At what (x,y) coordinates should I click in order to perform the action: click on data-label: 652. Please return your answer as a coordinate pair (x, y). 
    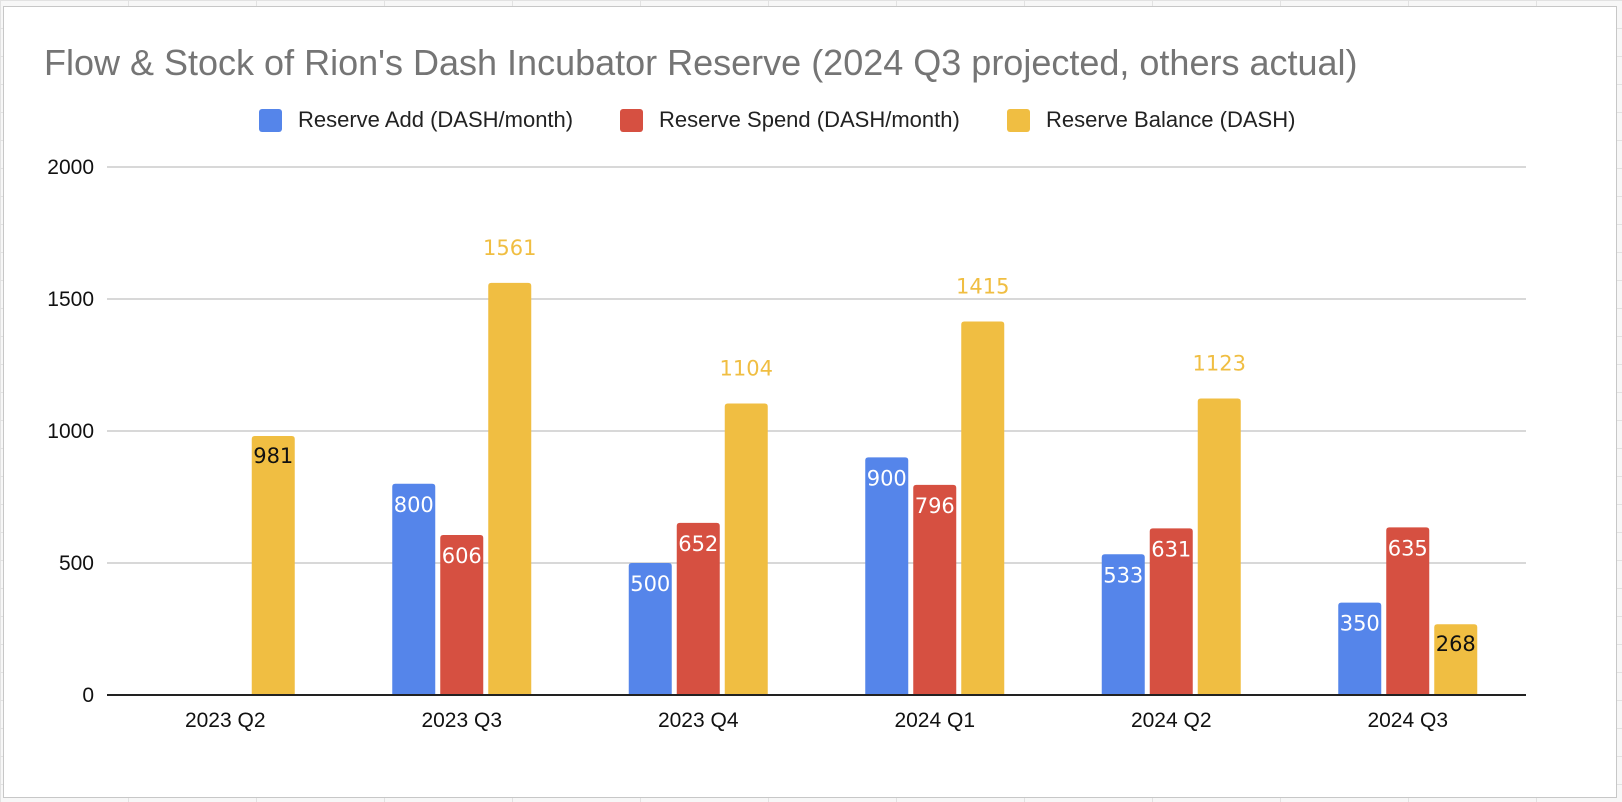
    Looking at the image, I should click on (698, 544).